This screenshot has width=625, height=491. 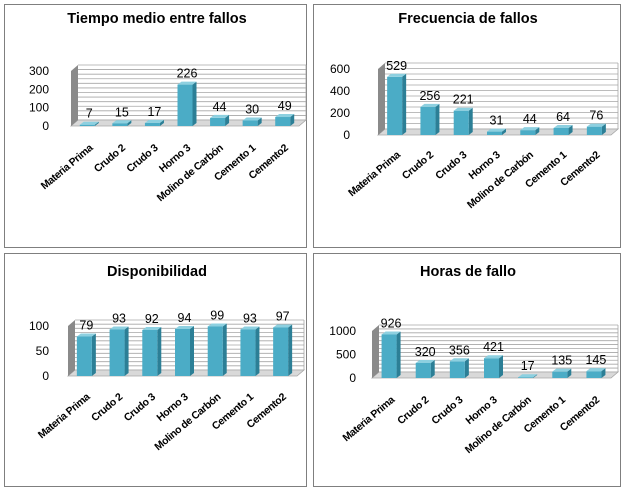 I want to click on y-tick-label: 50, so click(x=43, y=351).